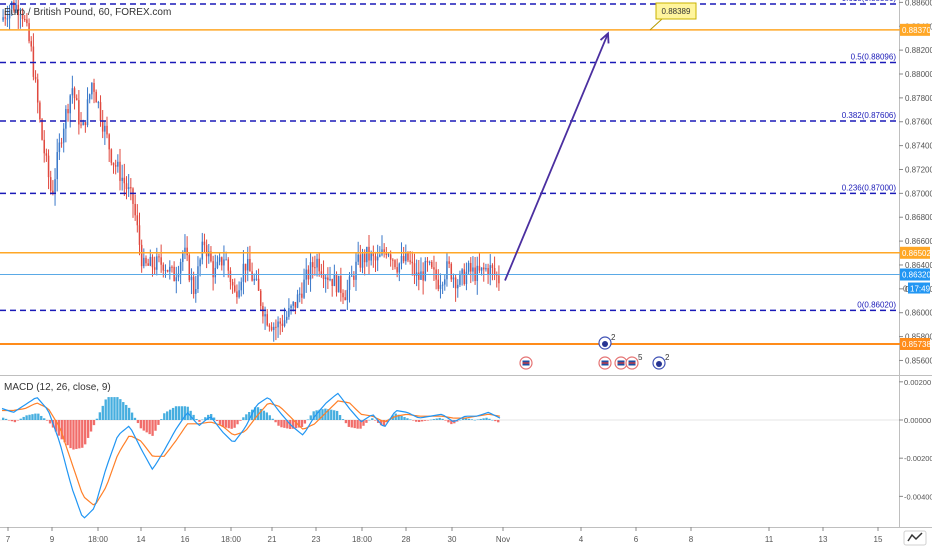 Image resolution: width=932 pixels, height=550 pixels. I want to click on macd-signal-line, so click(251, 453).